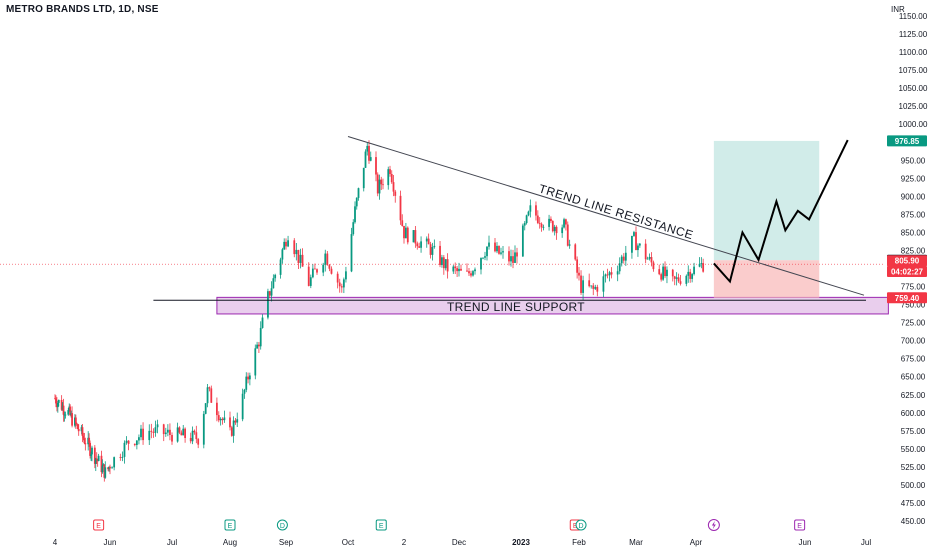 The image size is (932, 550). I want to click on earnings-marker-letter: E, so click(381, 526).